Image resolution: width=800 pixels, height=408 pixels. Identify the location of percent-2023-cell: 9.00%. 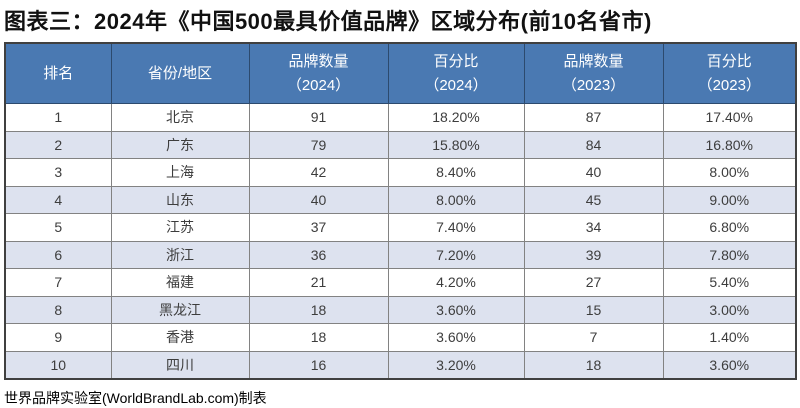
(729, 199).